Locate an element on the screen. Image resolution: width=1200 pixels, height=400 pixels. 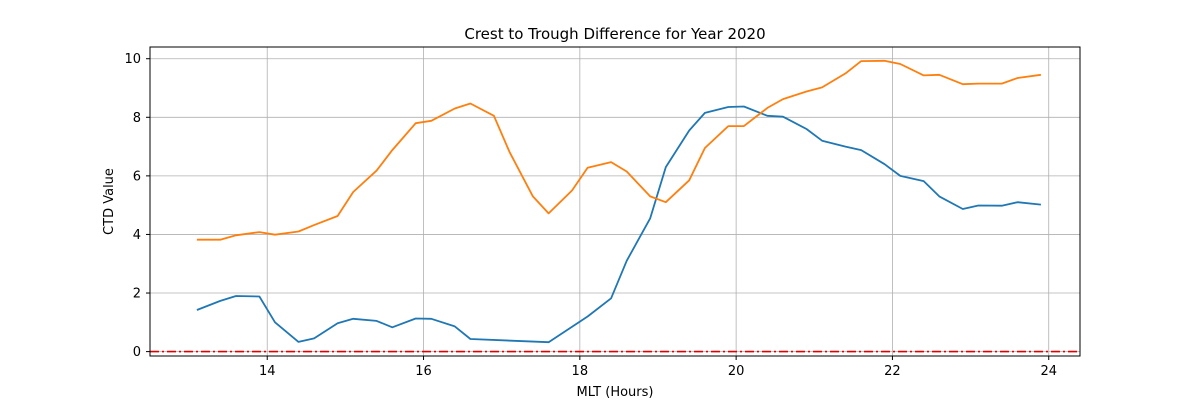
x-tick-label: 20 is located at coordinates (736, 371).